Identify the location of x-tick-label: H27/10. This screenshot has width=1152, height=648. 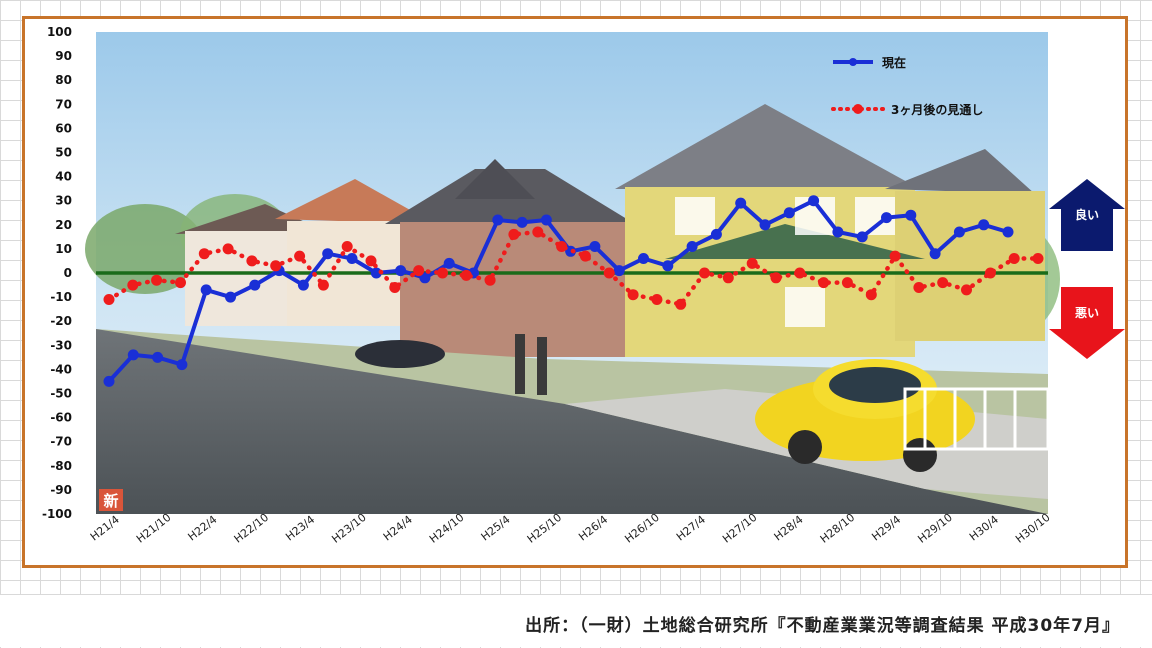
(740, 528).